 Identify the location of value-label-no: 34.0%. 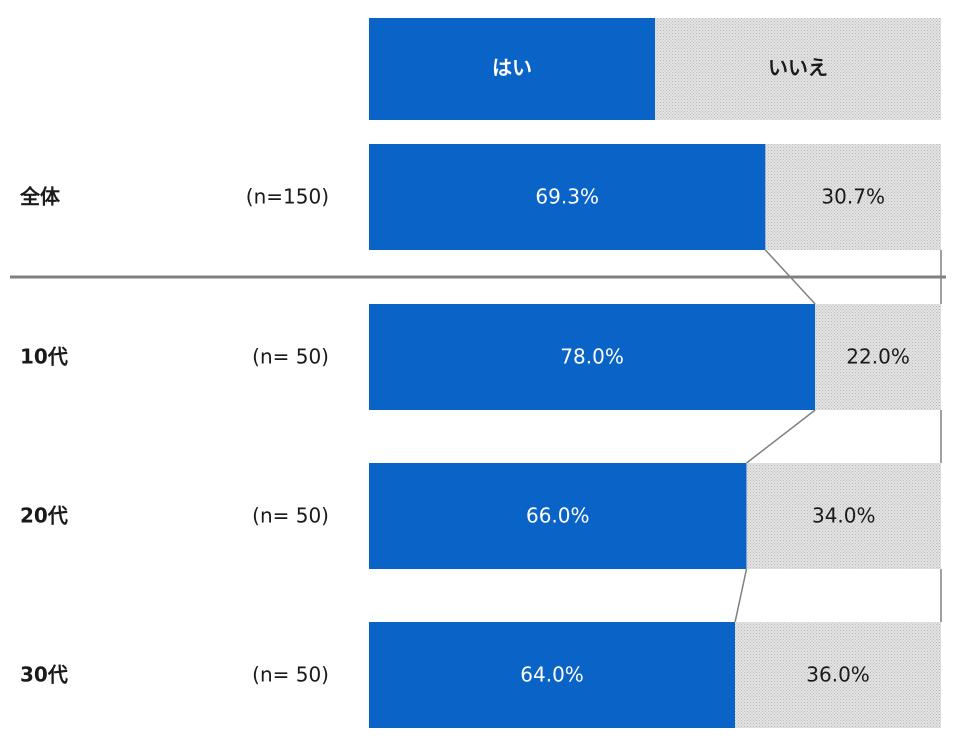
(844, 516).